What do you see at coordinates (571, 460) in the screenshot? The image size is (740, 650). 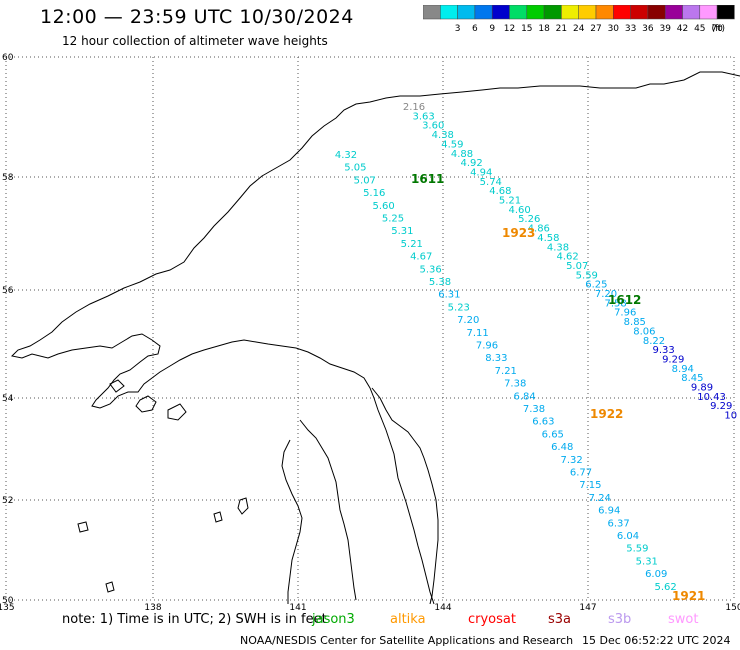 I see `wave-height-value: 7.32` at bounding box center [571, 460].